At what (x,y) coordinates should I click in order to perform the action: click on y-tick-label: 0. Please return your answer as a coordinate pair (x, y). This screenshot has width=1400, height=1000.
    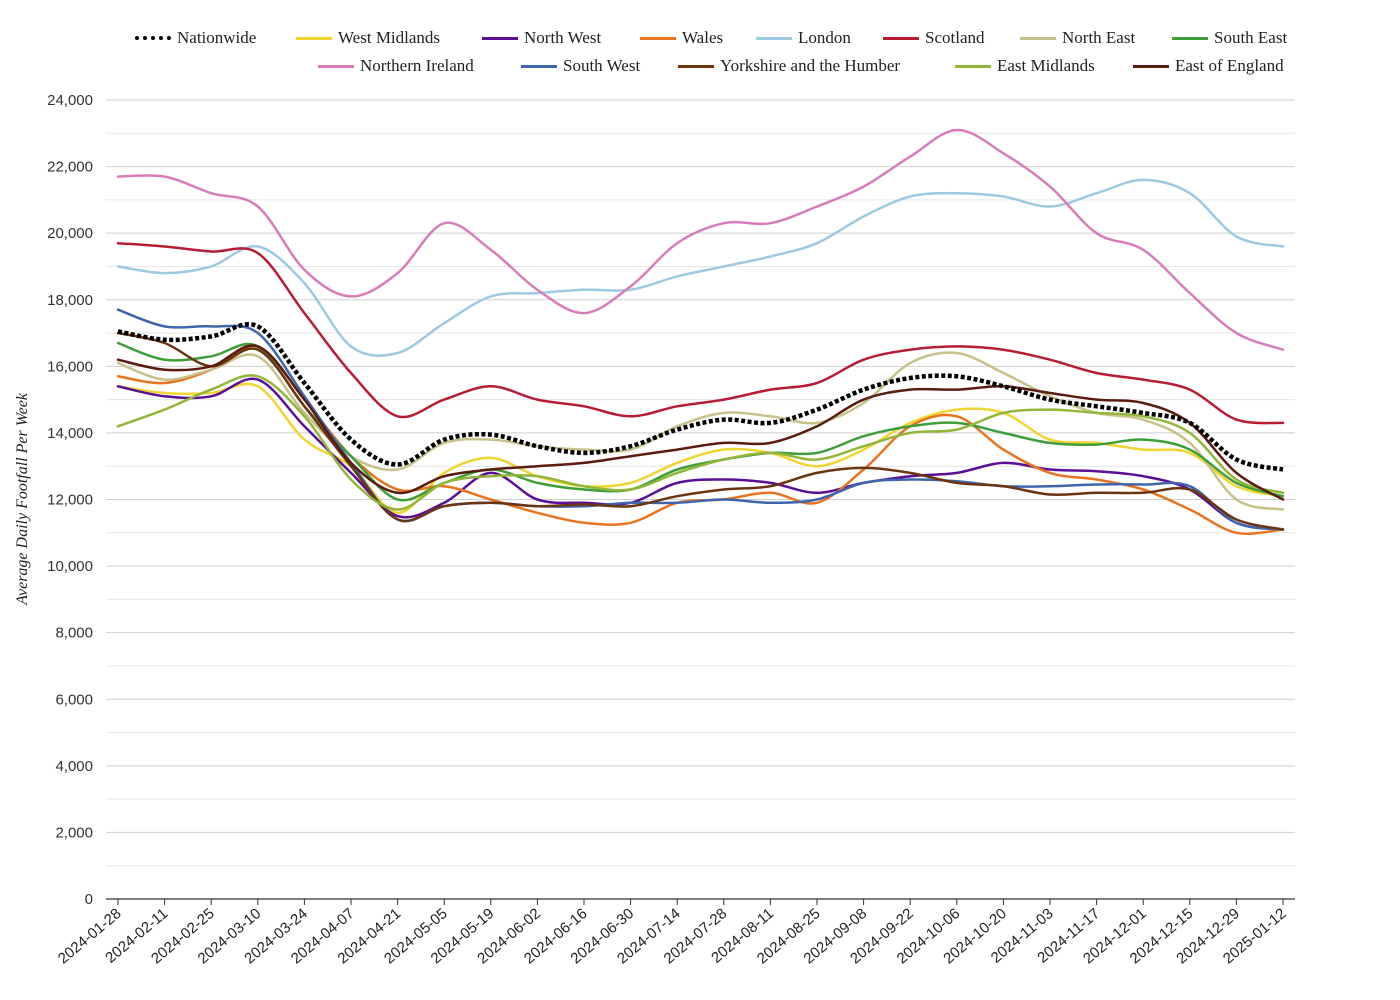
    Looking at the image, I should click on (89, 899).